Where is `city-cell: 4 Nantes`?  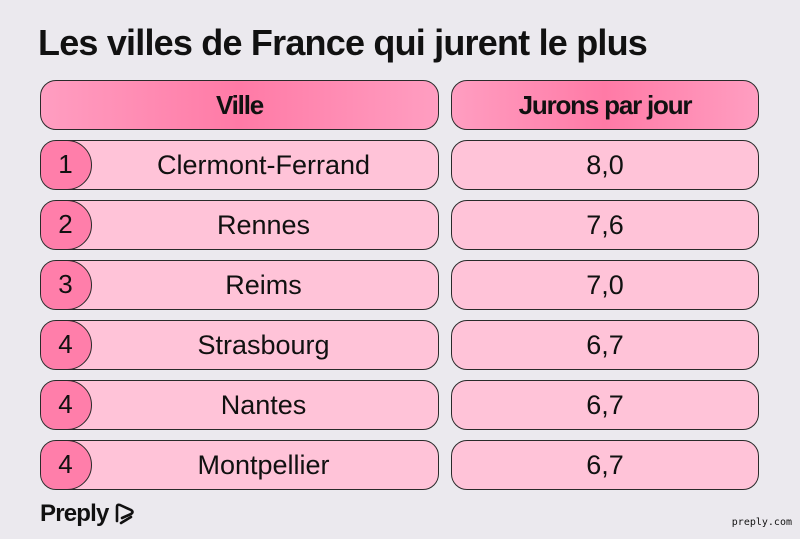 city-cell: 4 Nantes is located at coordinates (239, 405).